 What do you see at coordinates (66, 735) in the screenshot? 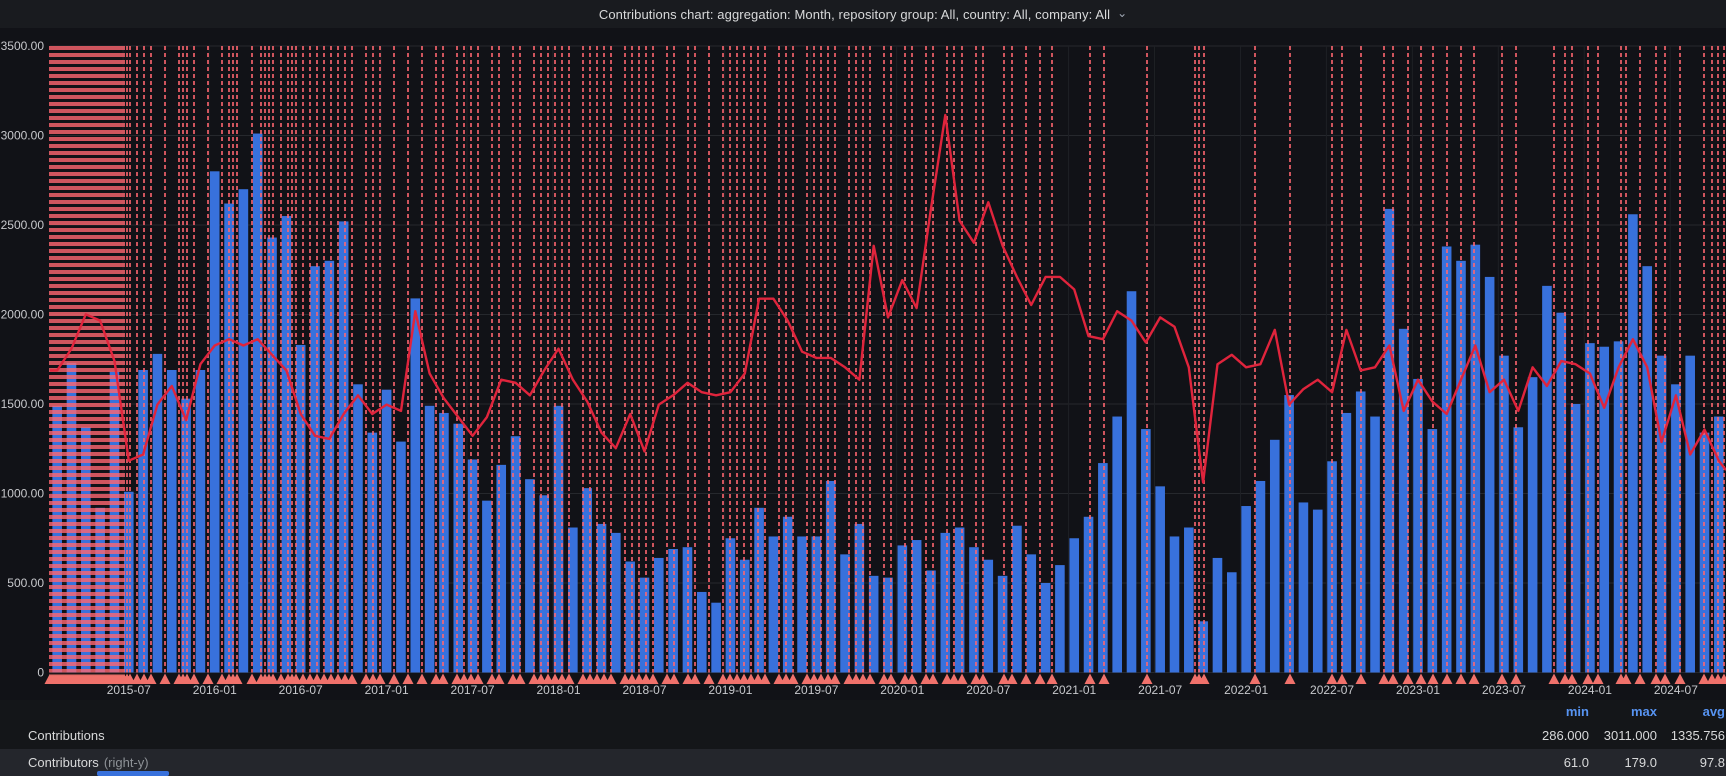
I see `series-label-contributions: Contributions` at bounding box center [66, 735].